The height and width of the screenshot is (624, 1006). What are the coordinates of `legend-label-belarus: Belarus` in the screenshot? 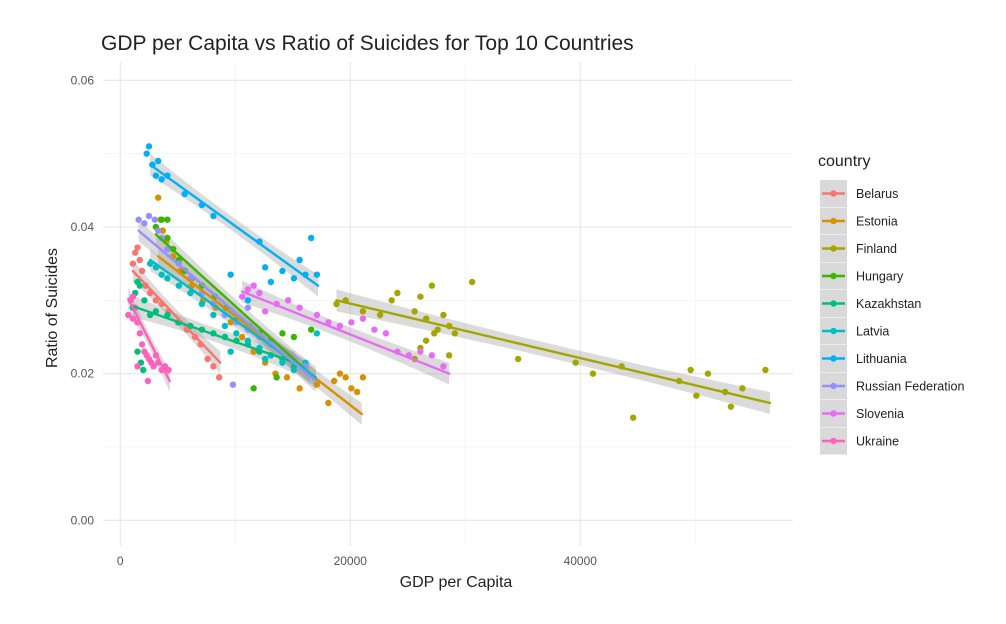 It's located at (877, 194).